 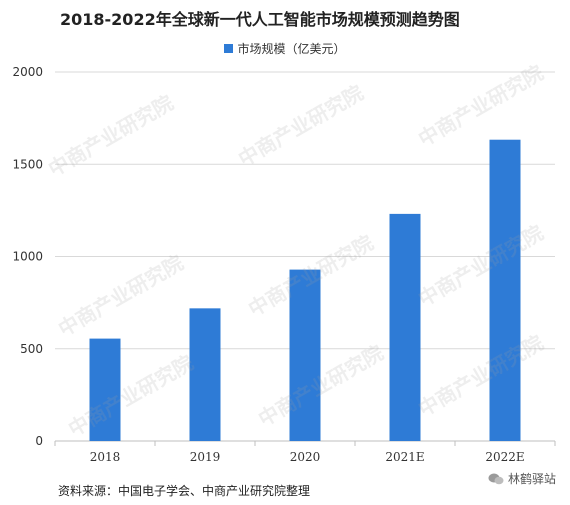 I want to click on x-tick-label: 2018, so click(x=105, y=457).